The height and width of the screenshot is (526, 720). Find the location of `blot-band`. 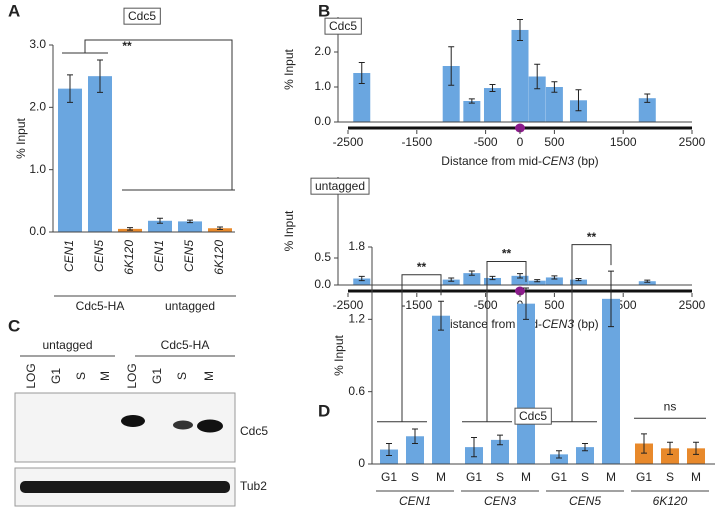

blot-band is located at coordinates (125, 487).